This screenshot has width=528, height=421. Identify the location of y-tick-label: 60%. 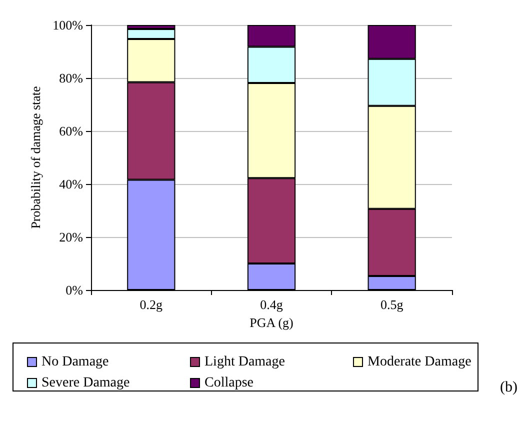
(71, 131).